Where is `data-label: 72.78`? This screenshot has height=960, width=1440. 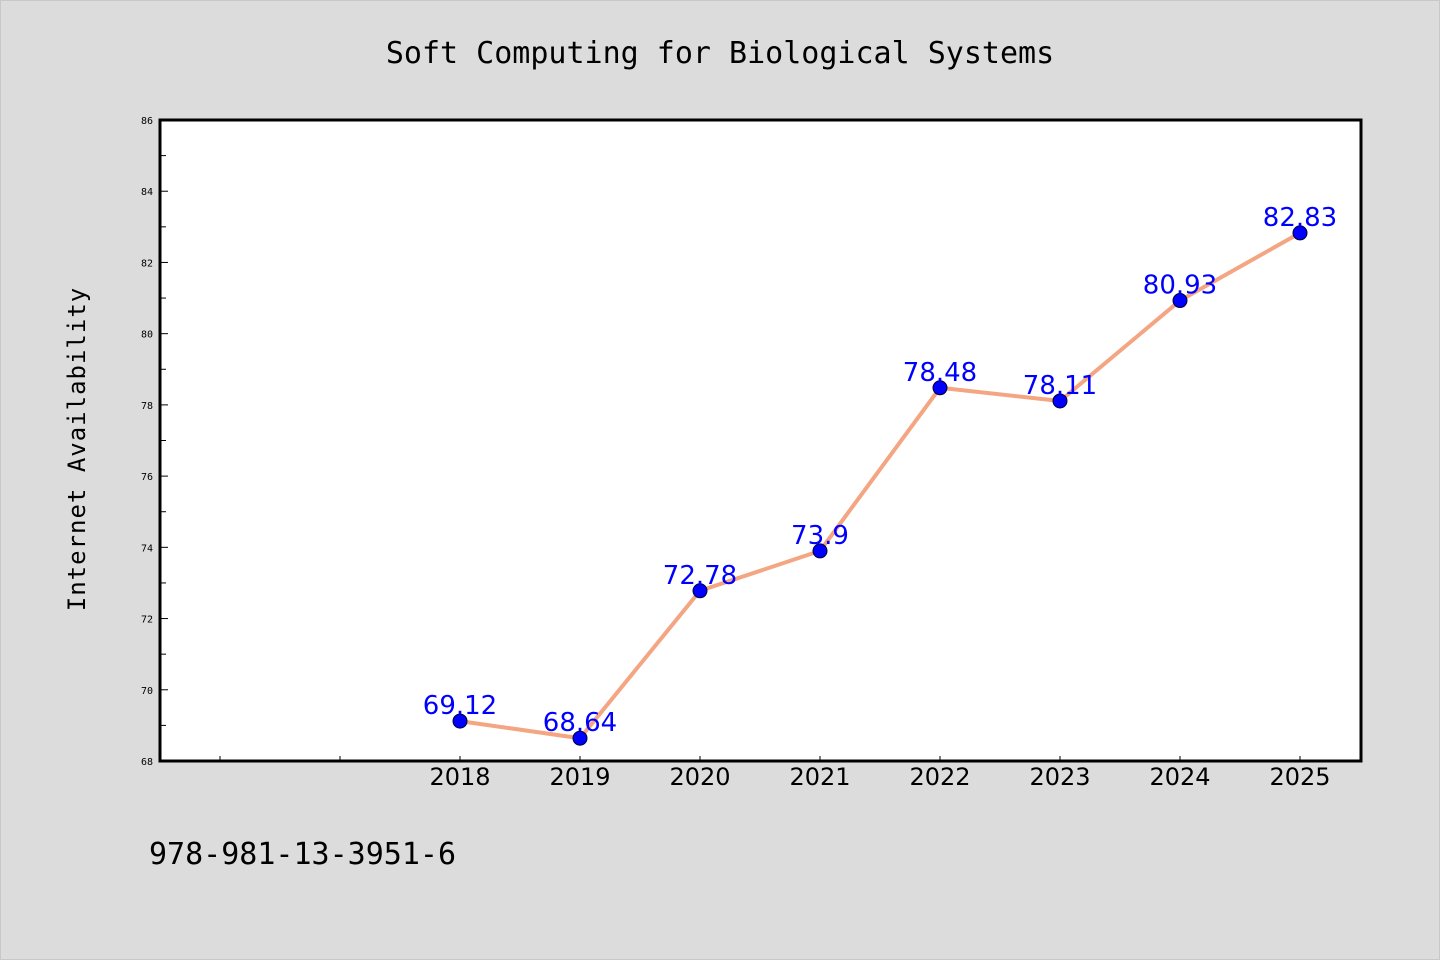 data-label: 72.78 is located at coordinates (700, 576).